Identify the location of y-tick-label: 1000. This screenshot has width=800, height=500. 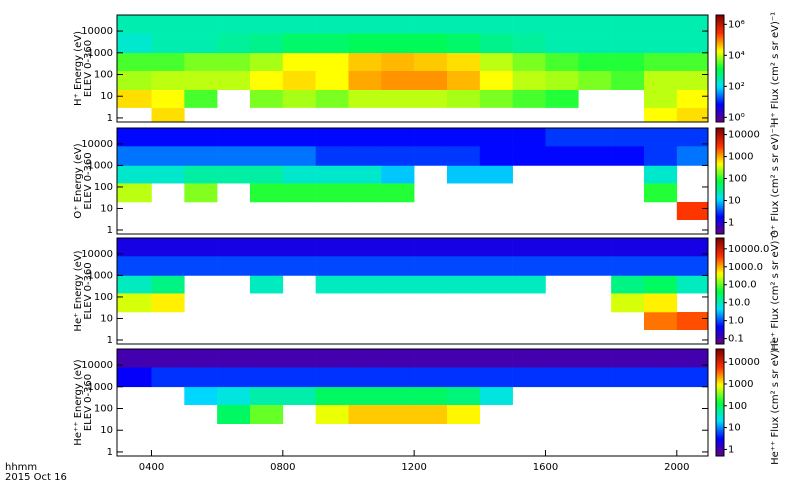
(100, 53).